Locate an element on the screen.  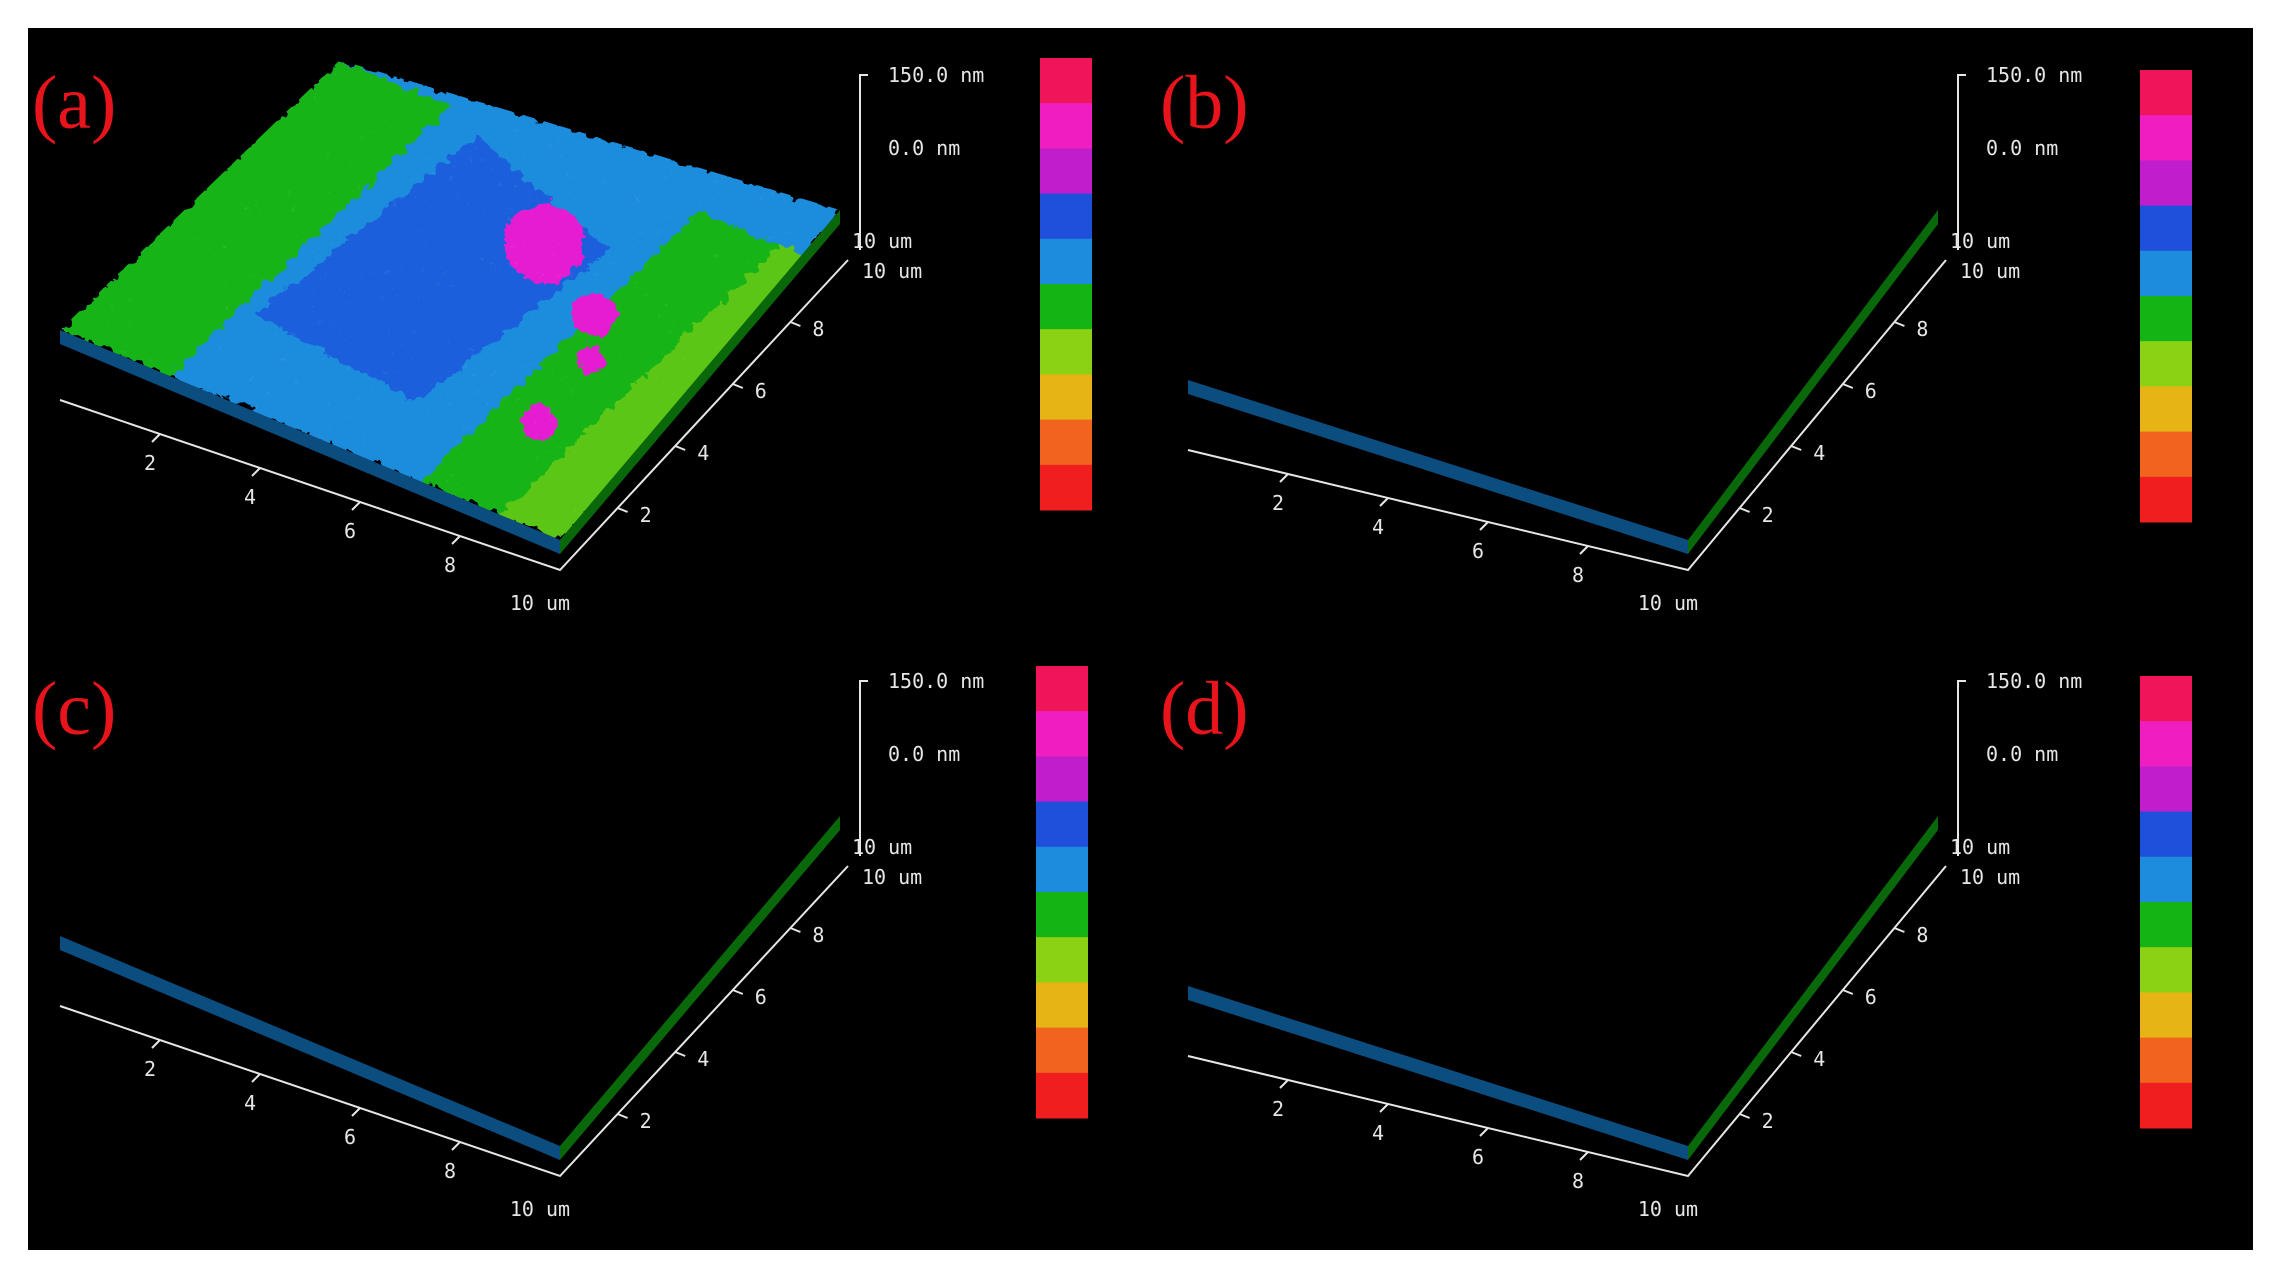
panel-label: (c) is located at coordinates (74, 709).